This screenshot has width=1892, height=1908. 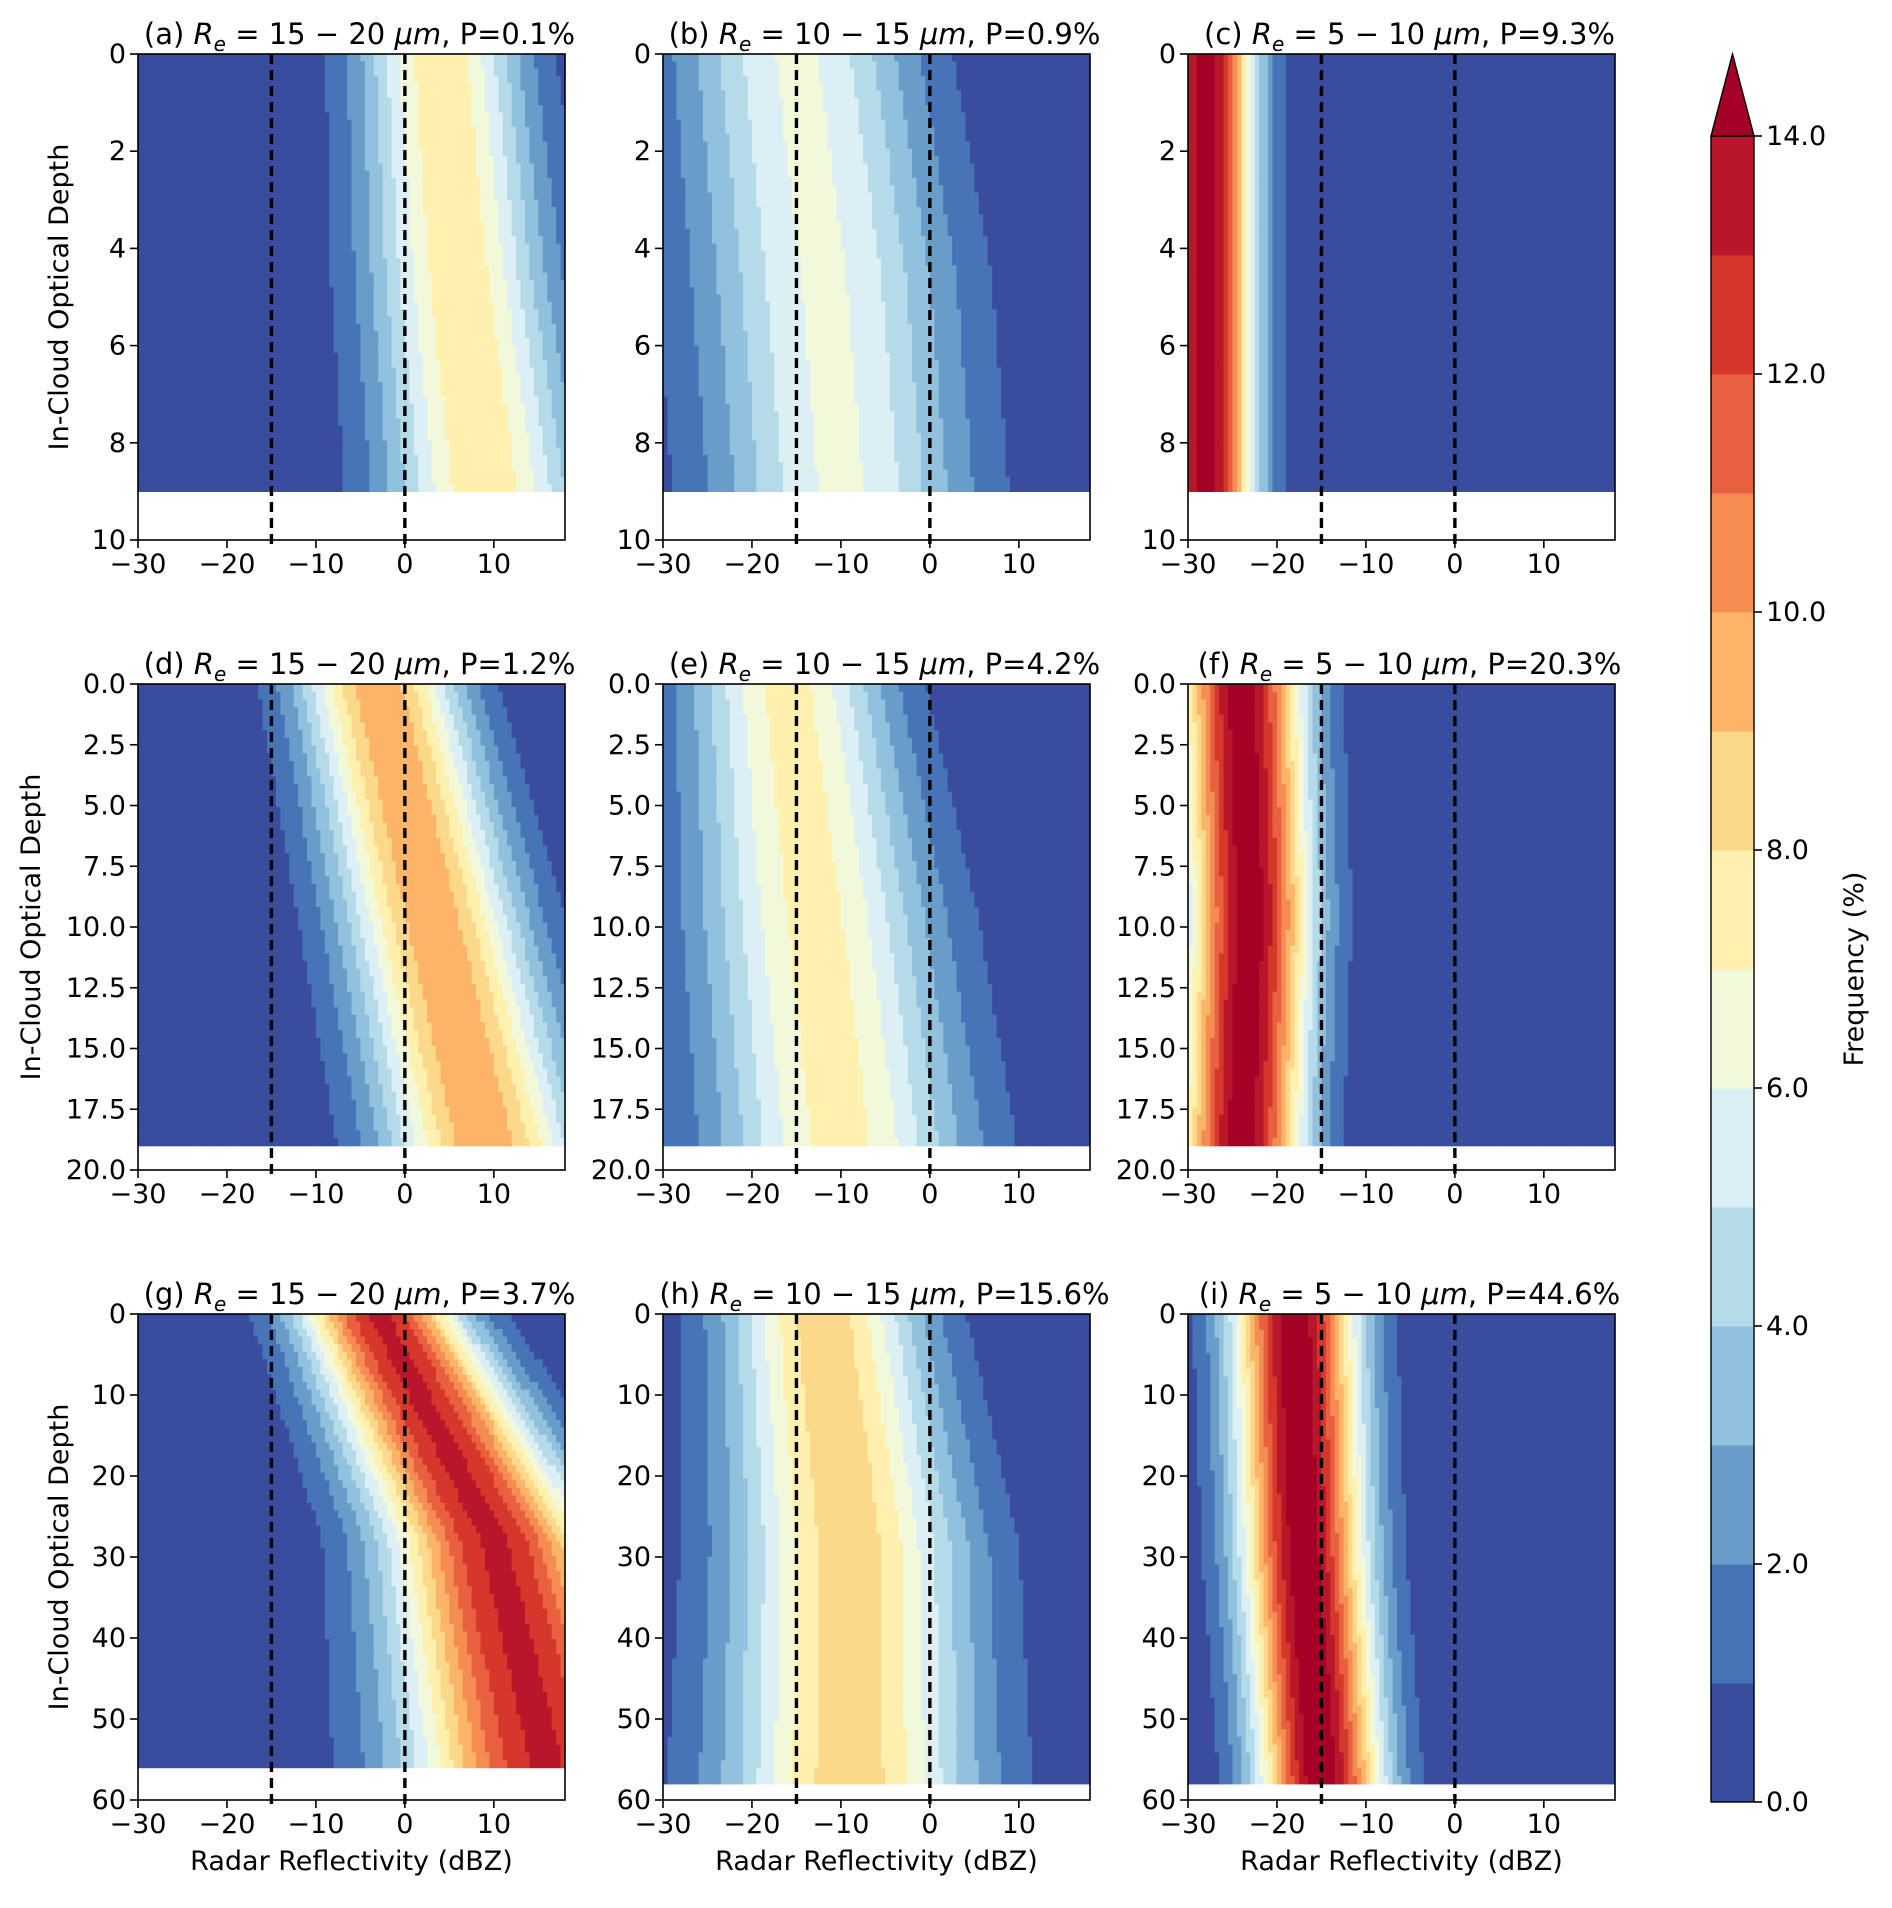 I want to click on colorbar-tick-label: 8.0, so click(x=1787, y=850).